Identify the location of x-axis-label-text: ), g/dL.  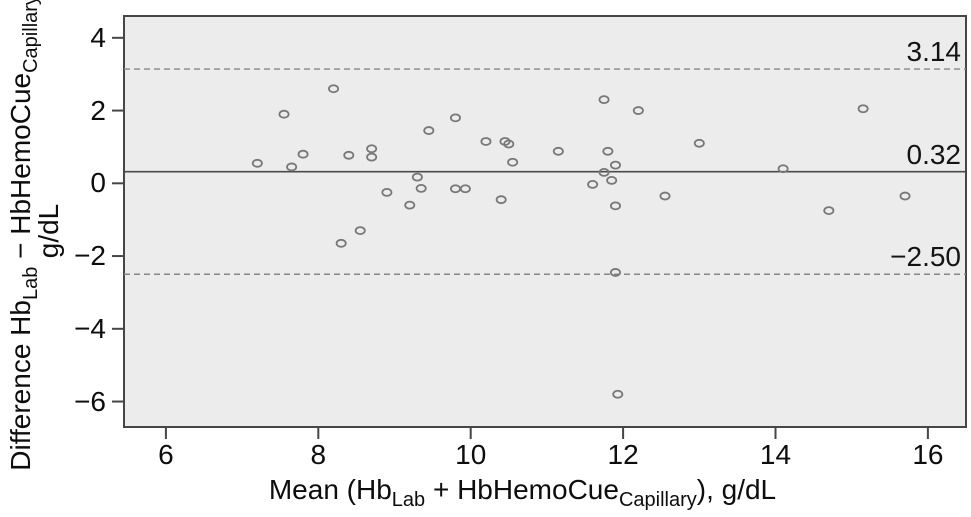
(736, 489).